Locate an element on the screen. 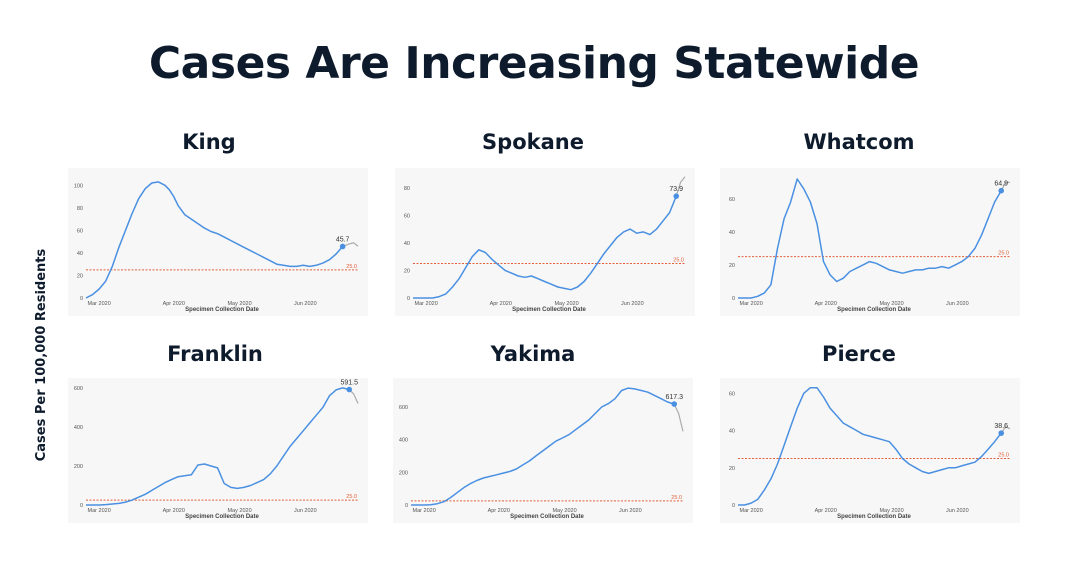  panel-title-spokane: Spokane is located at coordinates (533, 142).